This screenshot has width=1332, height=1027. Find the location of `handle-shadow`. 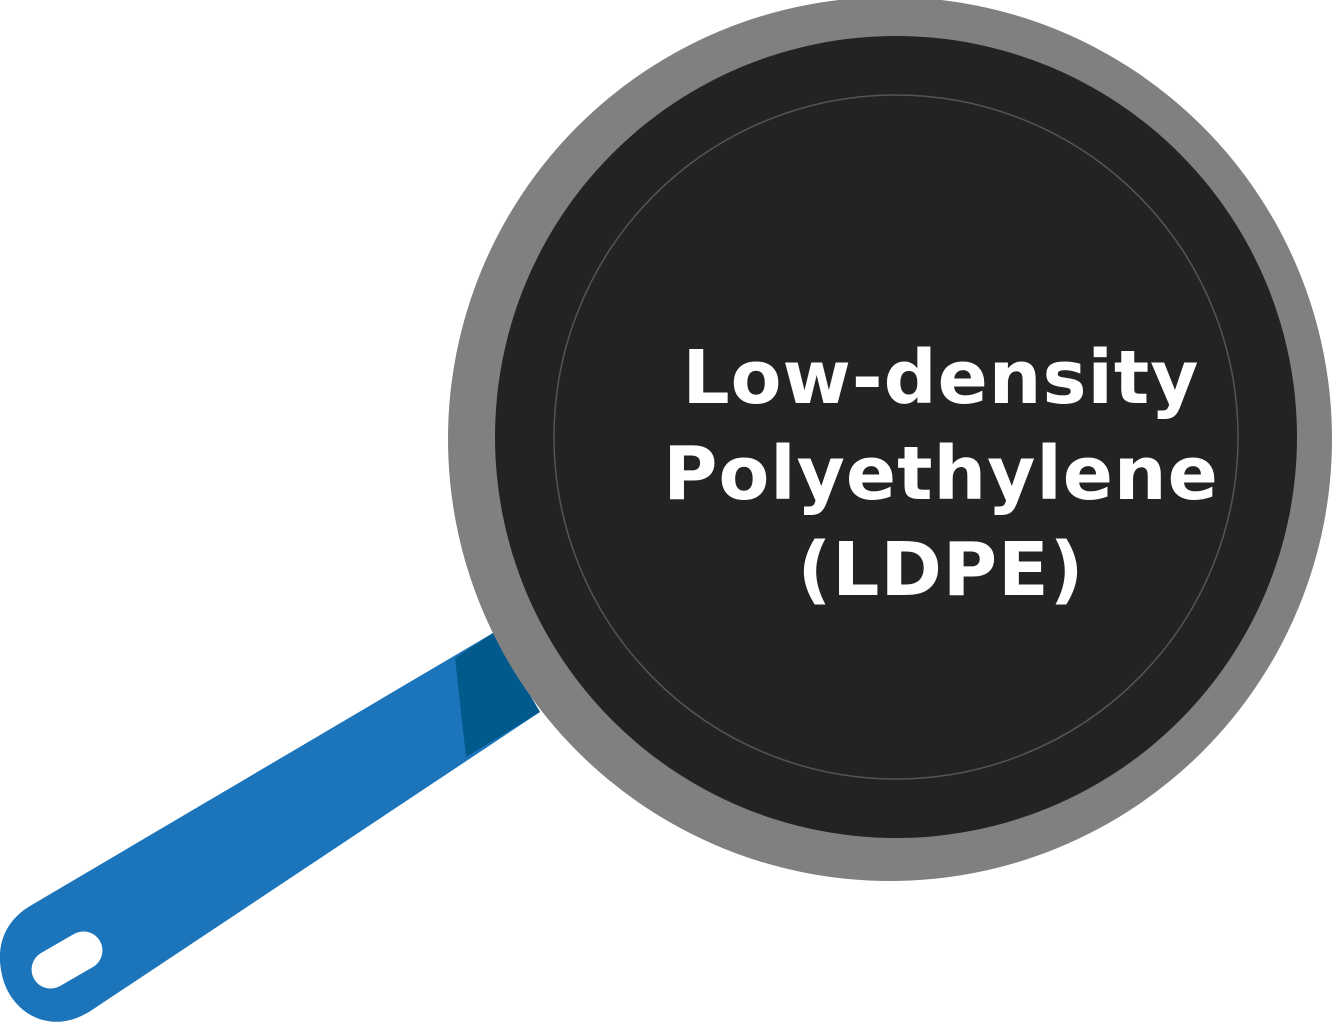

handle-shadow is located at coordinates (497, 695).